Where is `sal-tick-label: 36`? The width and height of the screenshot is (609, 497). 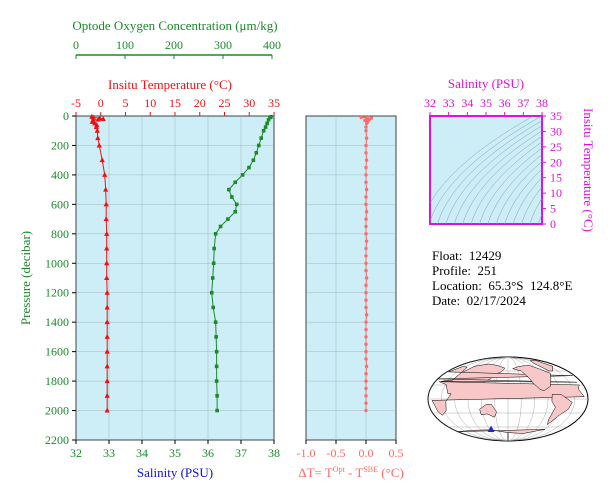 sal-tick-label: 36 is located at coordinates (208, 453).